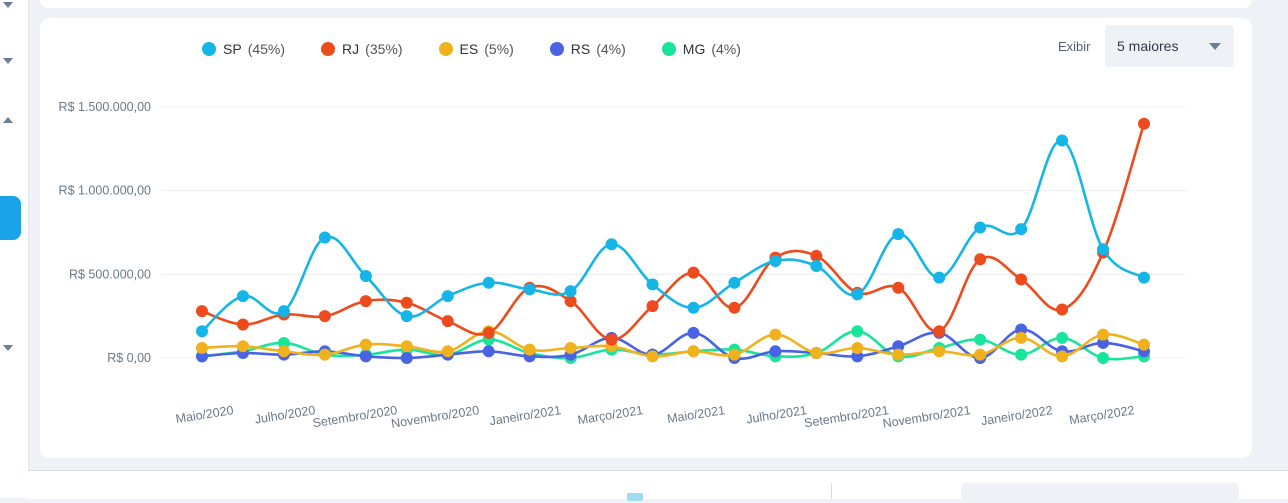 This screenshot has width=1288, height=503. What do you see at coordinates (476, 49) in the screenshot?
I see `legend-item-es: ES (5%)` at bounding box center [476, 49].